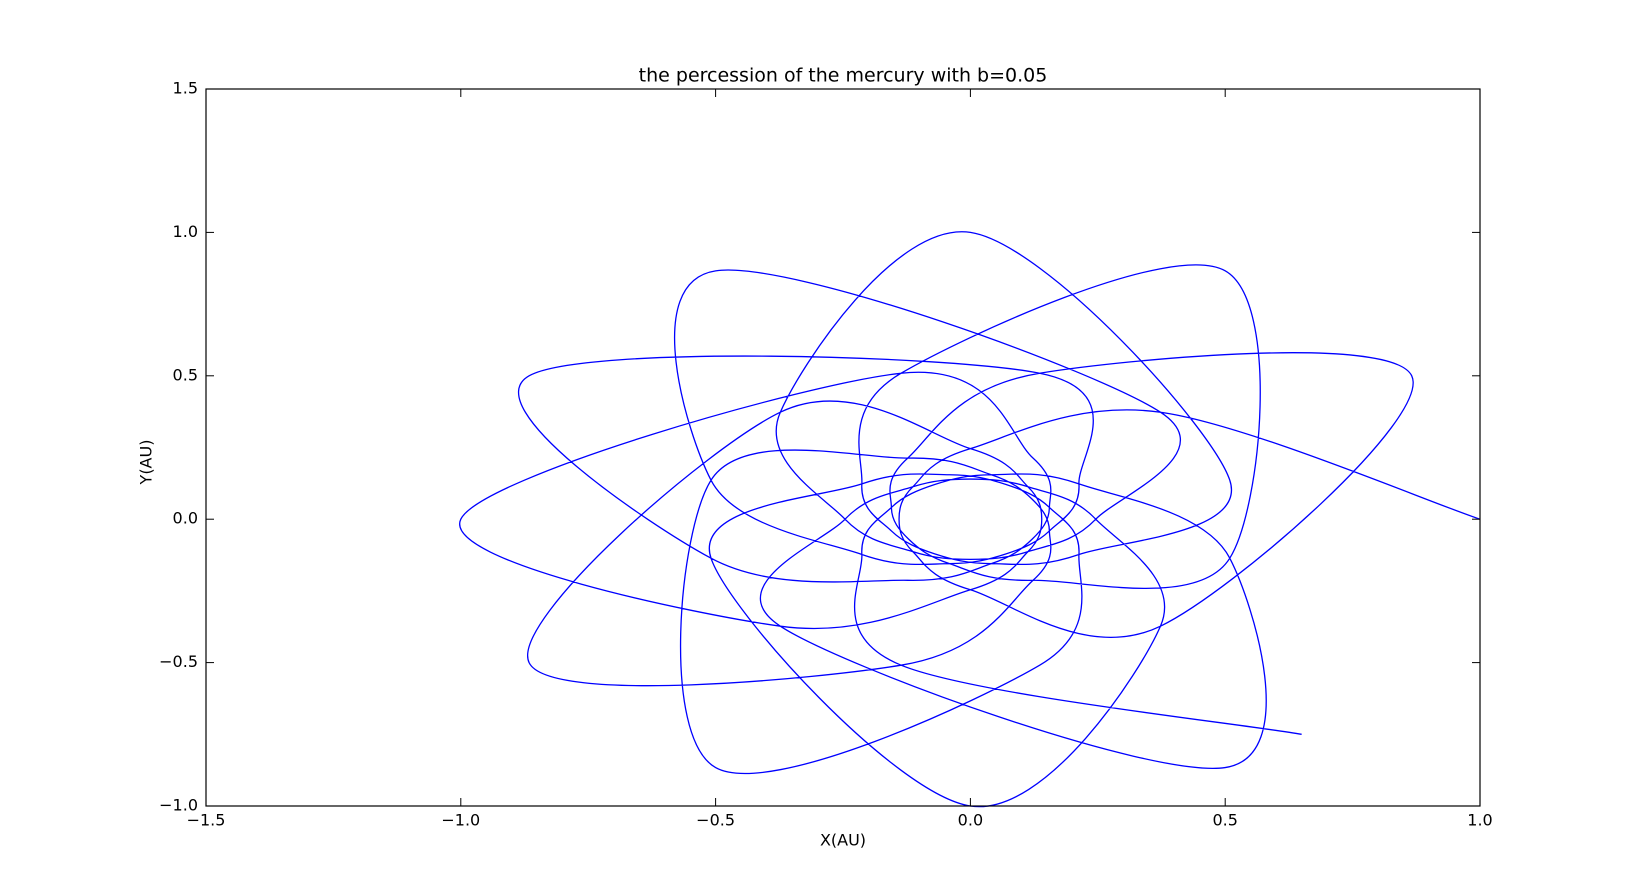 Image resolution: width=1626 pixels, height=887 pixels. I want to click on y-tick-label: 0.5, so click(185, 374).